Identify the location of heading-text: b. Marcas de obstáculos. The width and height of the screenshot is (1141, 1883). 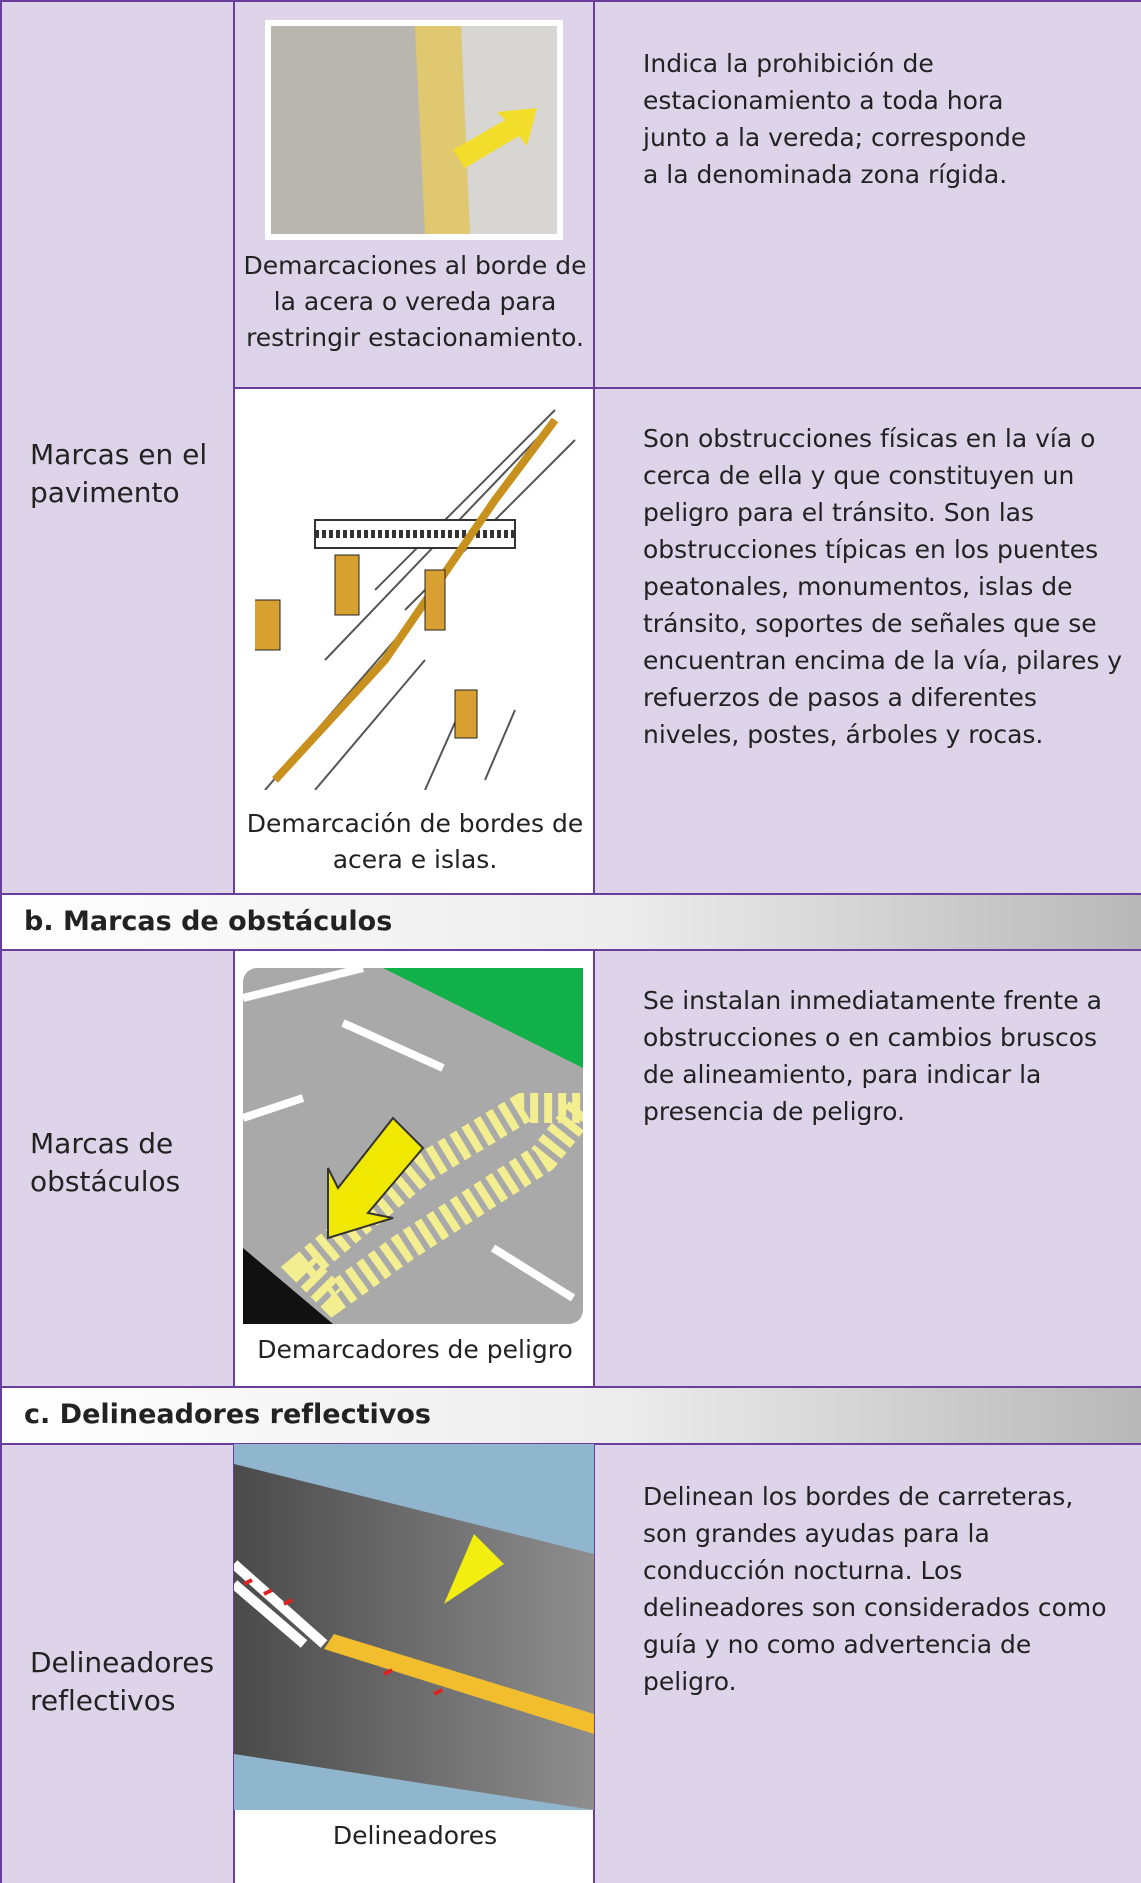
(208, 921).